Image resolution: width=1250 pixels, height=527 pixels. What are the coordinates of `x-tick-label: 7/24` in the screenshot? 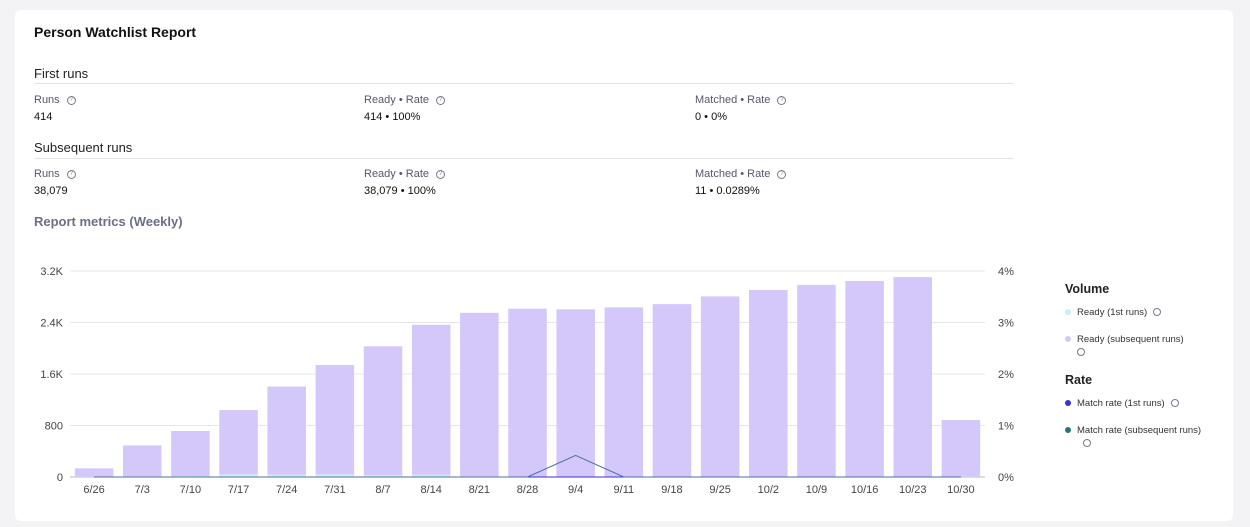 It's located at (286, 490).